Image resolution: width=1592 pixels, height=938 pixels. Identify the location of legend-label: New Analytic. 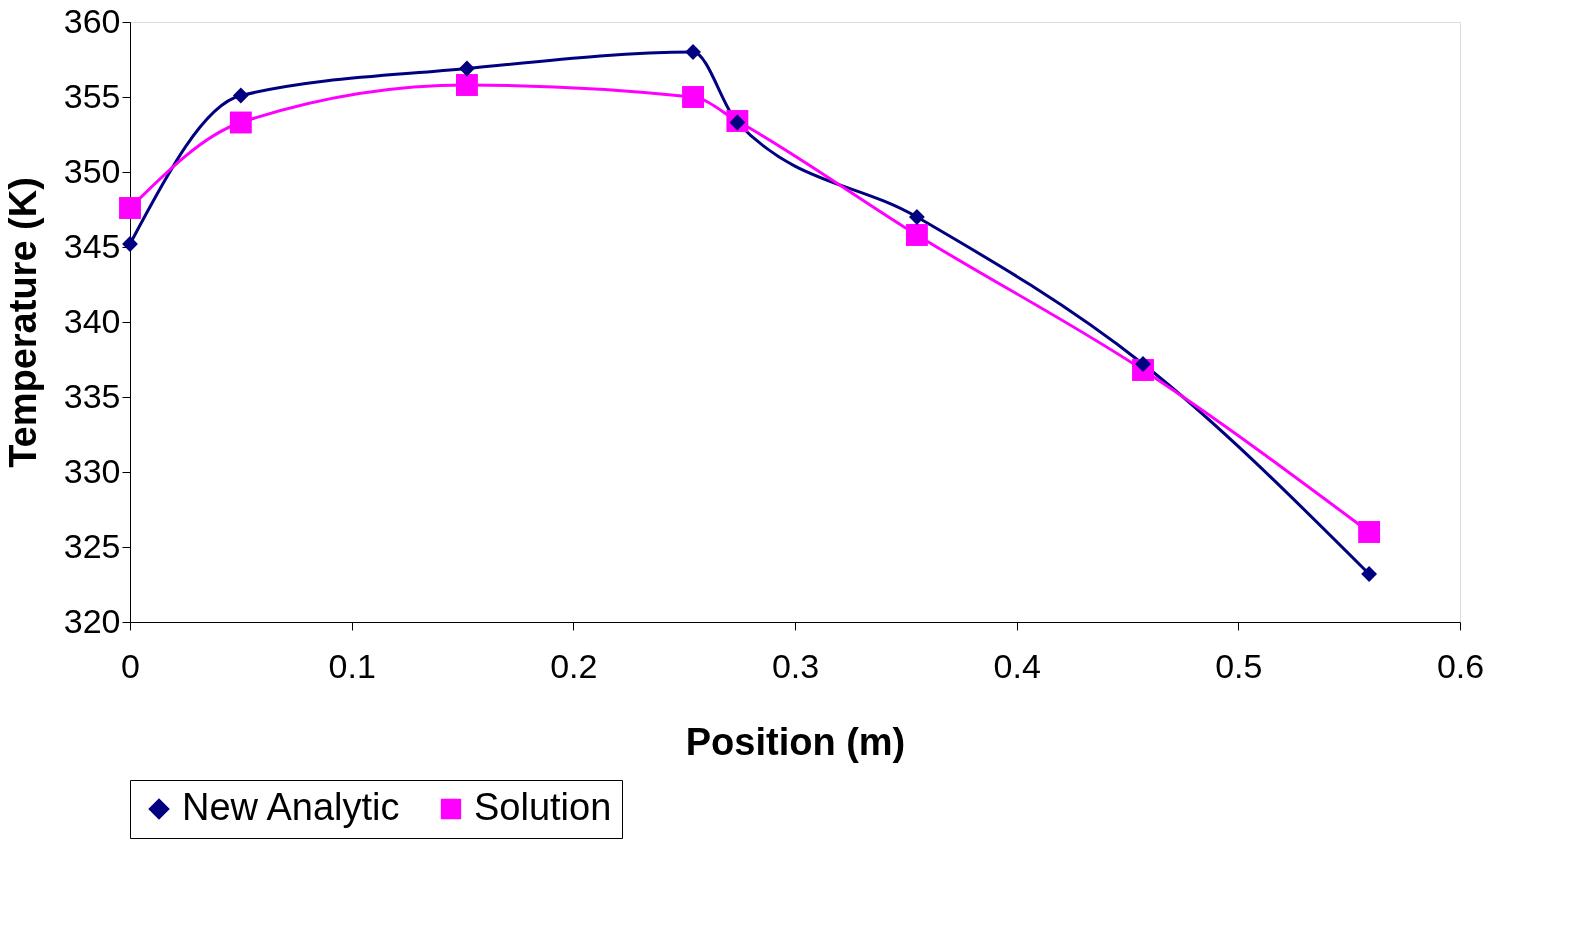
(291, 807).